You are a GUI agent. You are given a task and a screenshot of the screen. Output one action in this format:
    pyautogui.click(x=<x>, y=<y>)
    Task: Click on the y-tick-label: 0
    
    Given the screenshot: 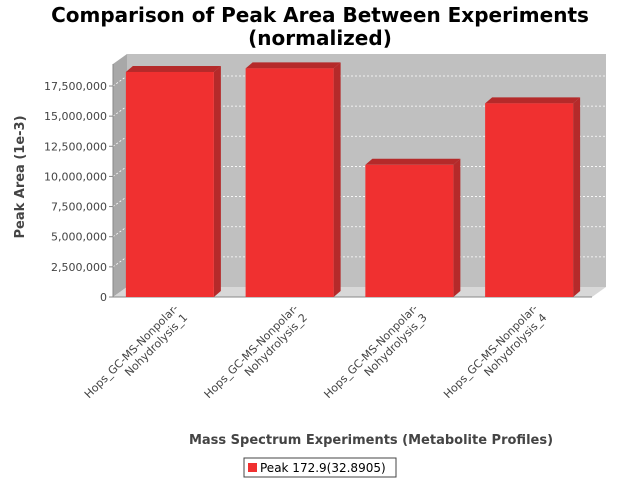 What is the action you would take?
    pyautogui.click(x=103, y=297)
    